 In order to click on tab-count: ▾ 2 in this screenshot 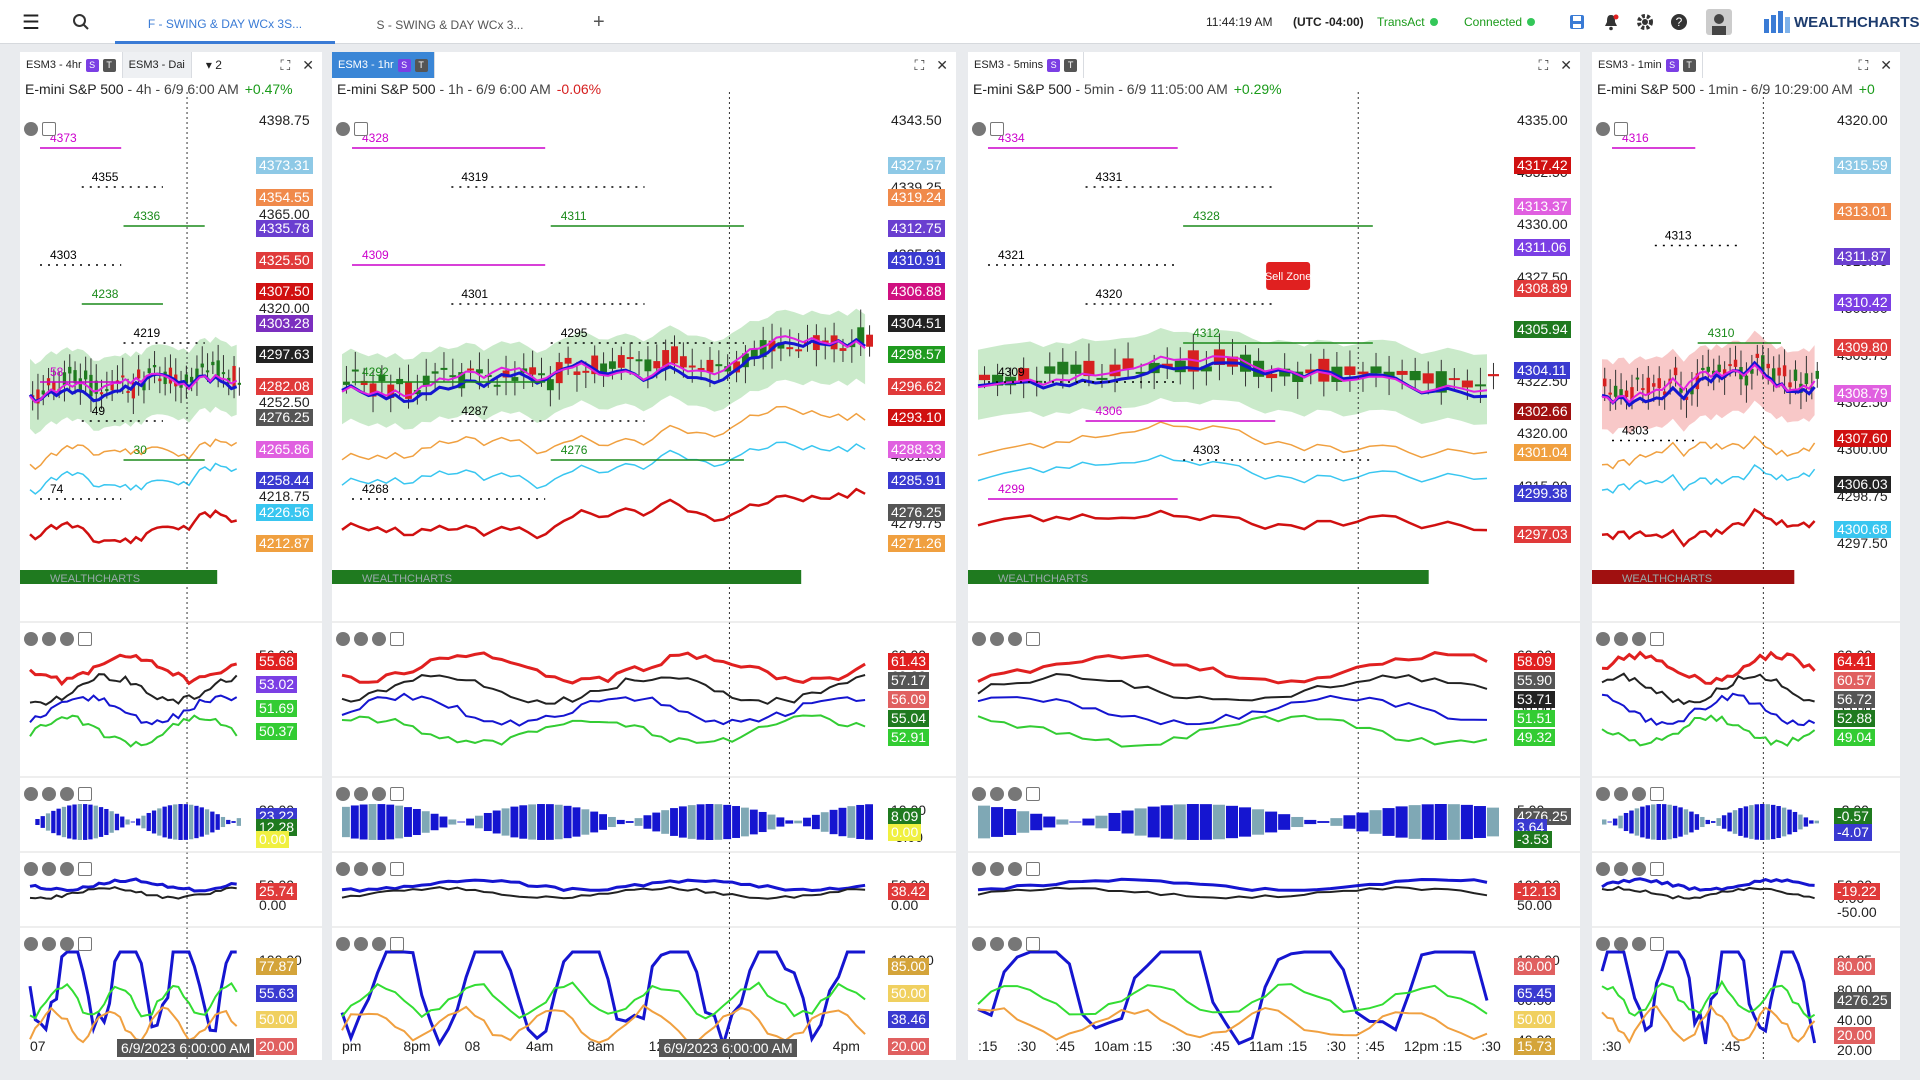, I will do `click(213, 65)`.